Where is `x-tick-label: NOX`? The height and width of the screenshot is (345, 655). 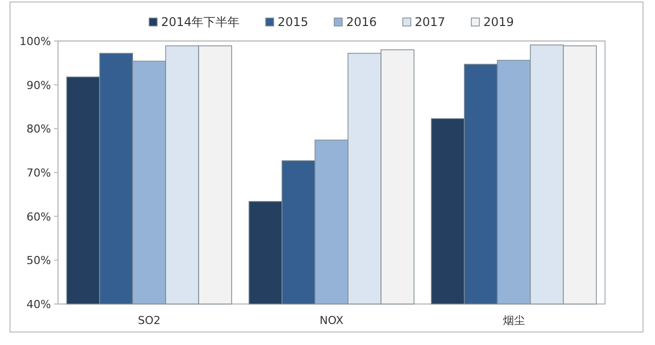 x-tick-label: NOX is located at coordinates (332, 320).